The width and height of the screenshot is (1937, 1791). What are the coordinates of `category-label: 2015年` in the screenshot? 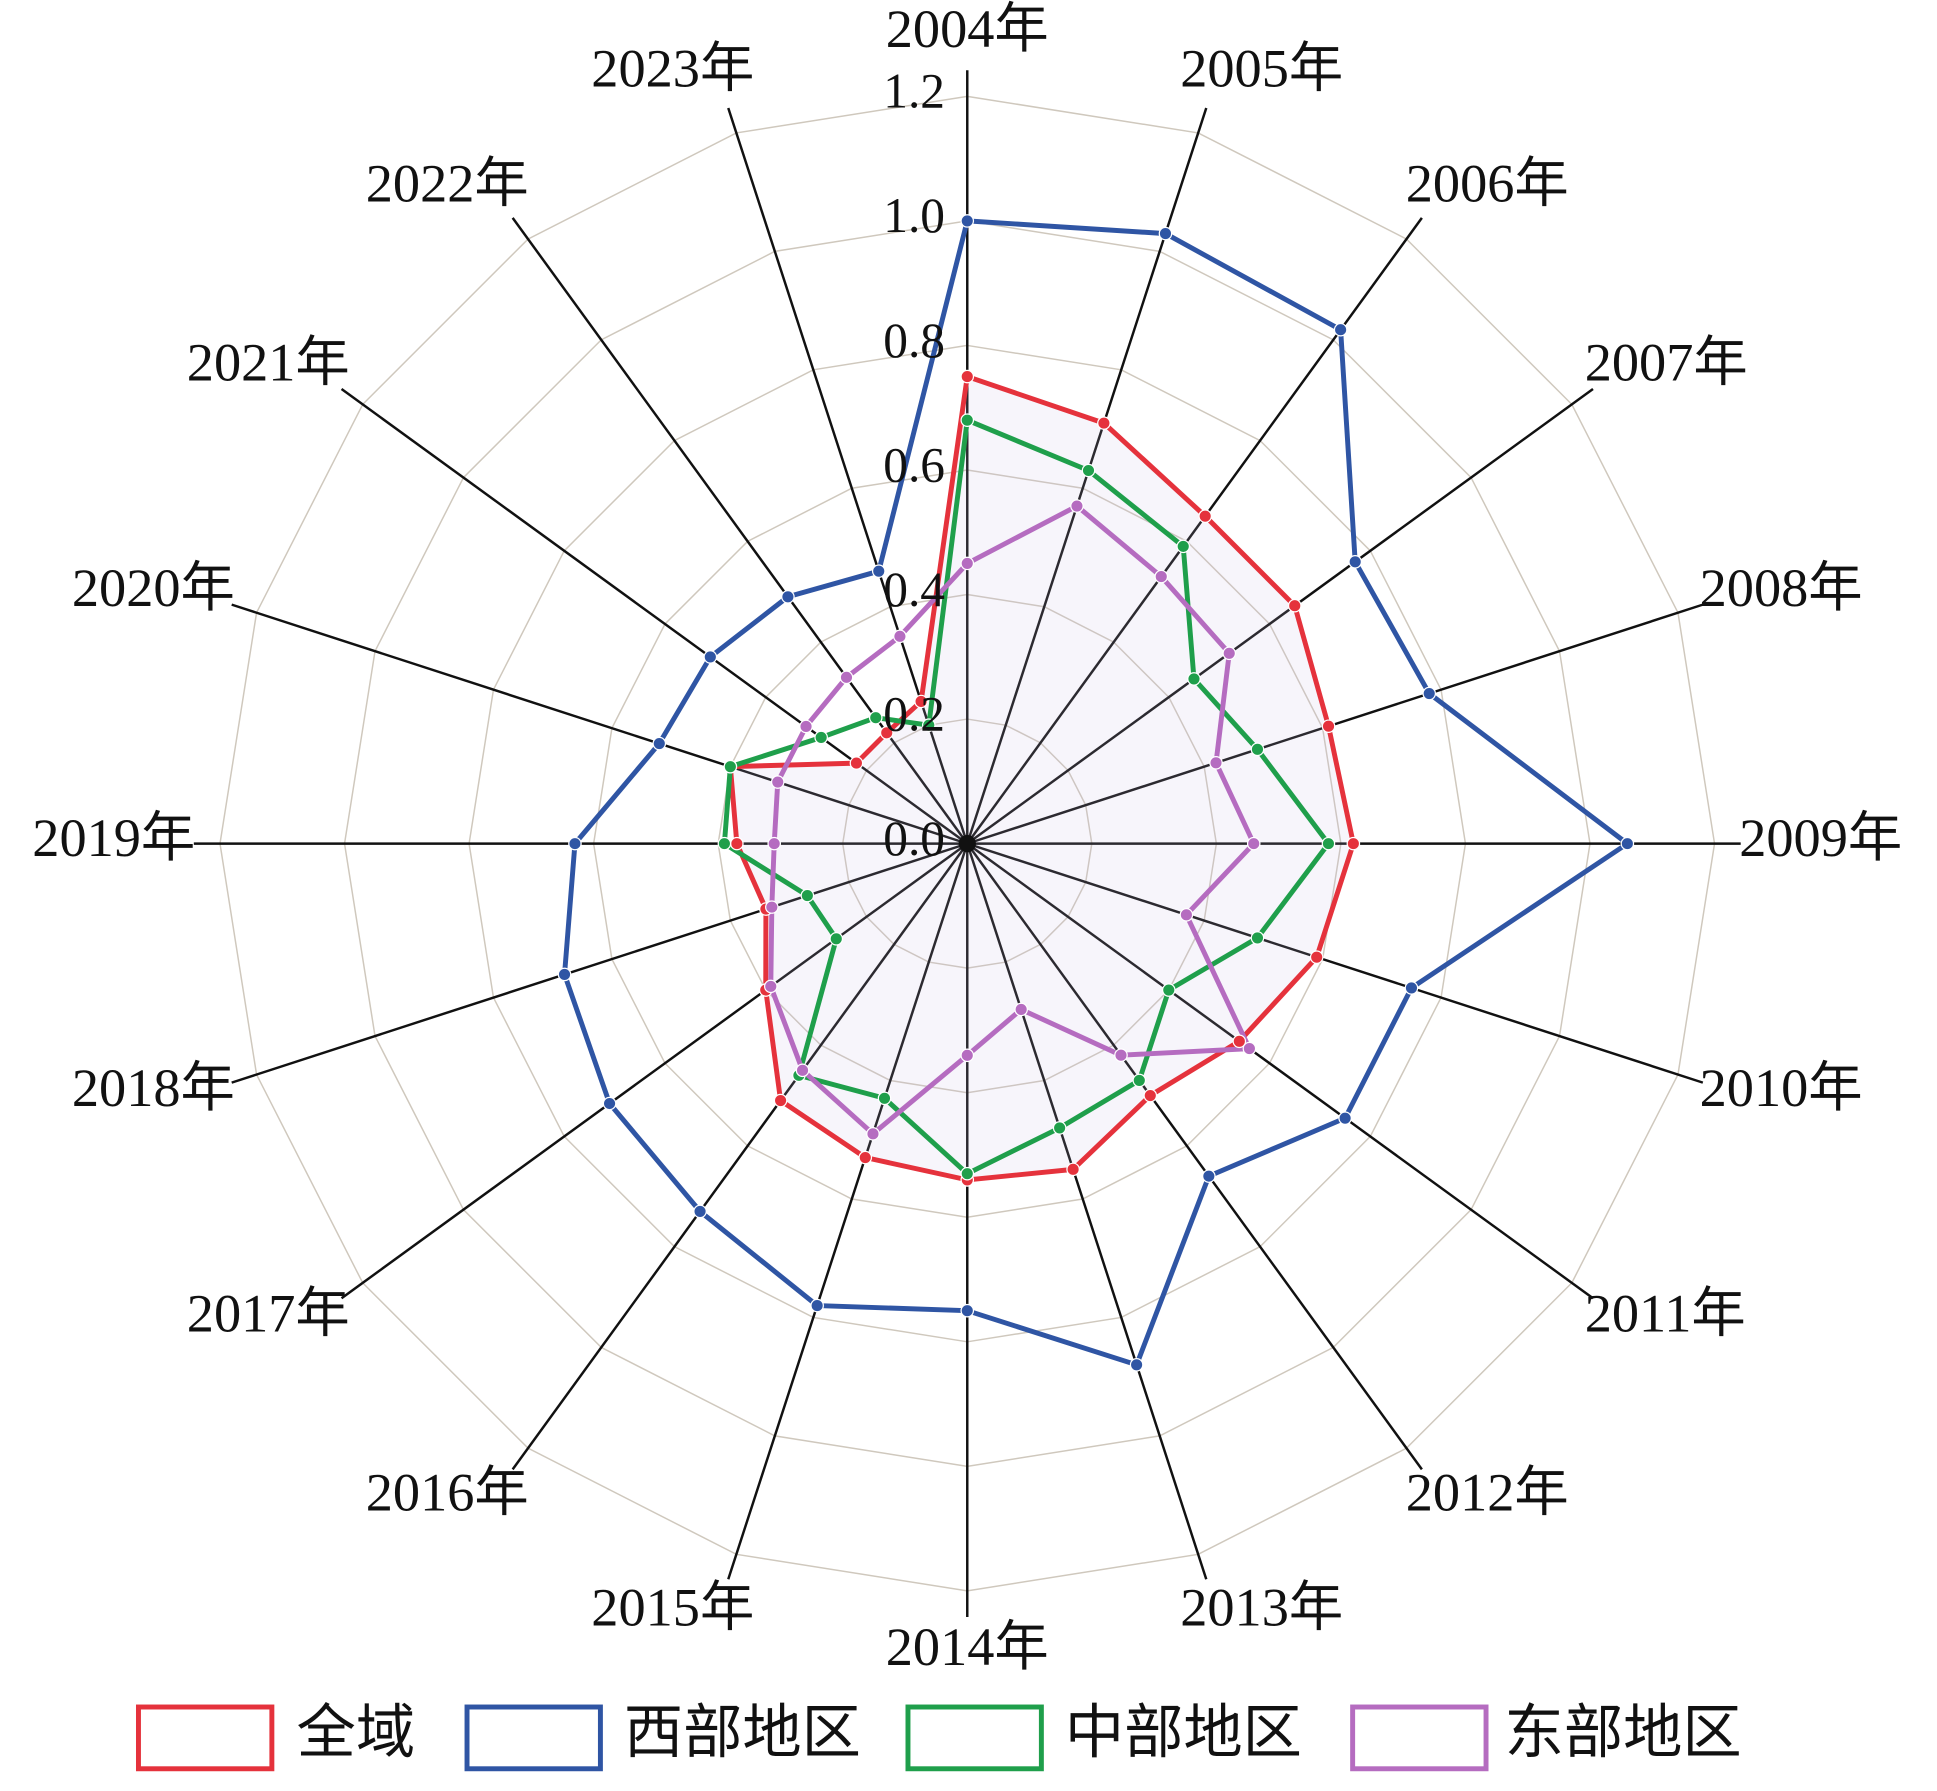 It's located at (672, 1608).